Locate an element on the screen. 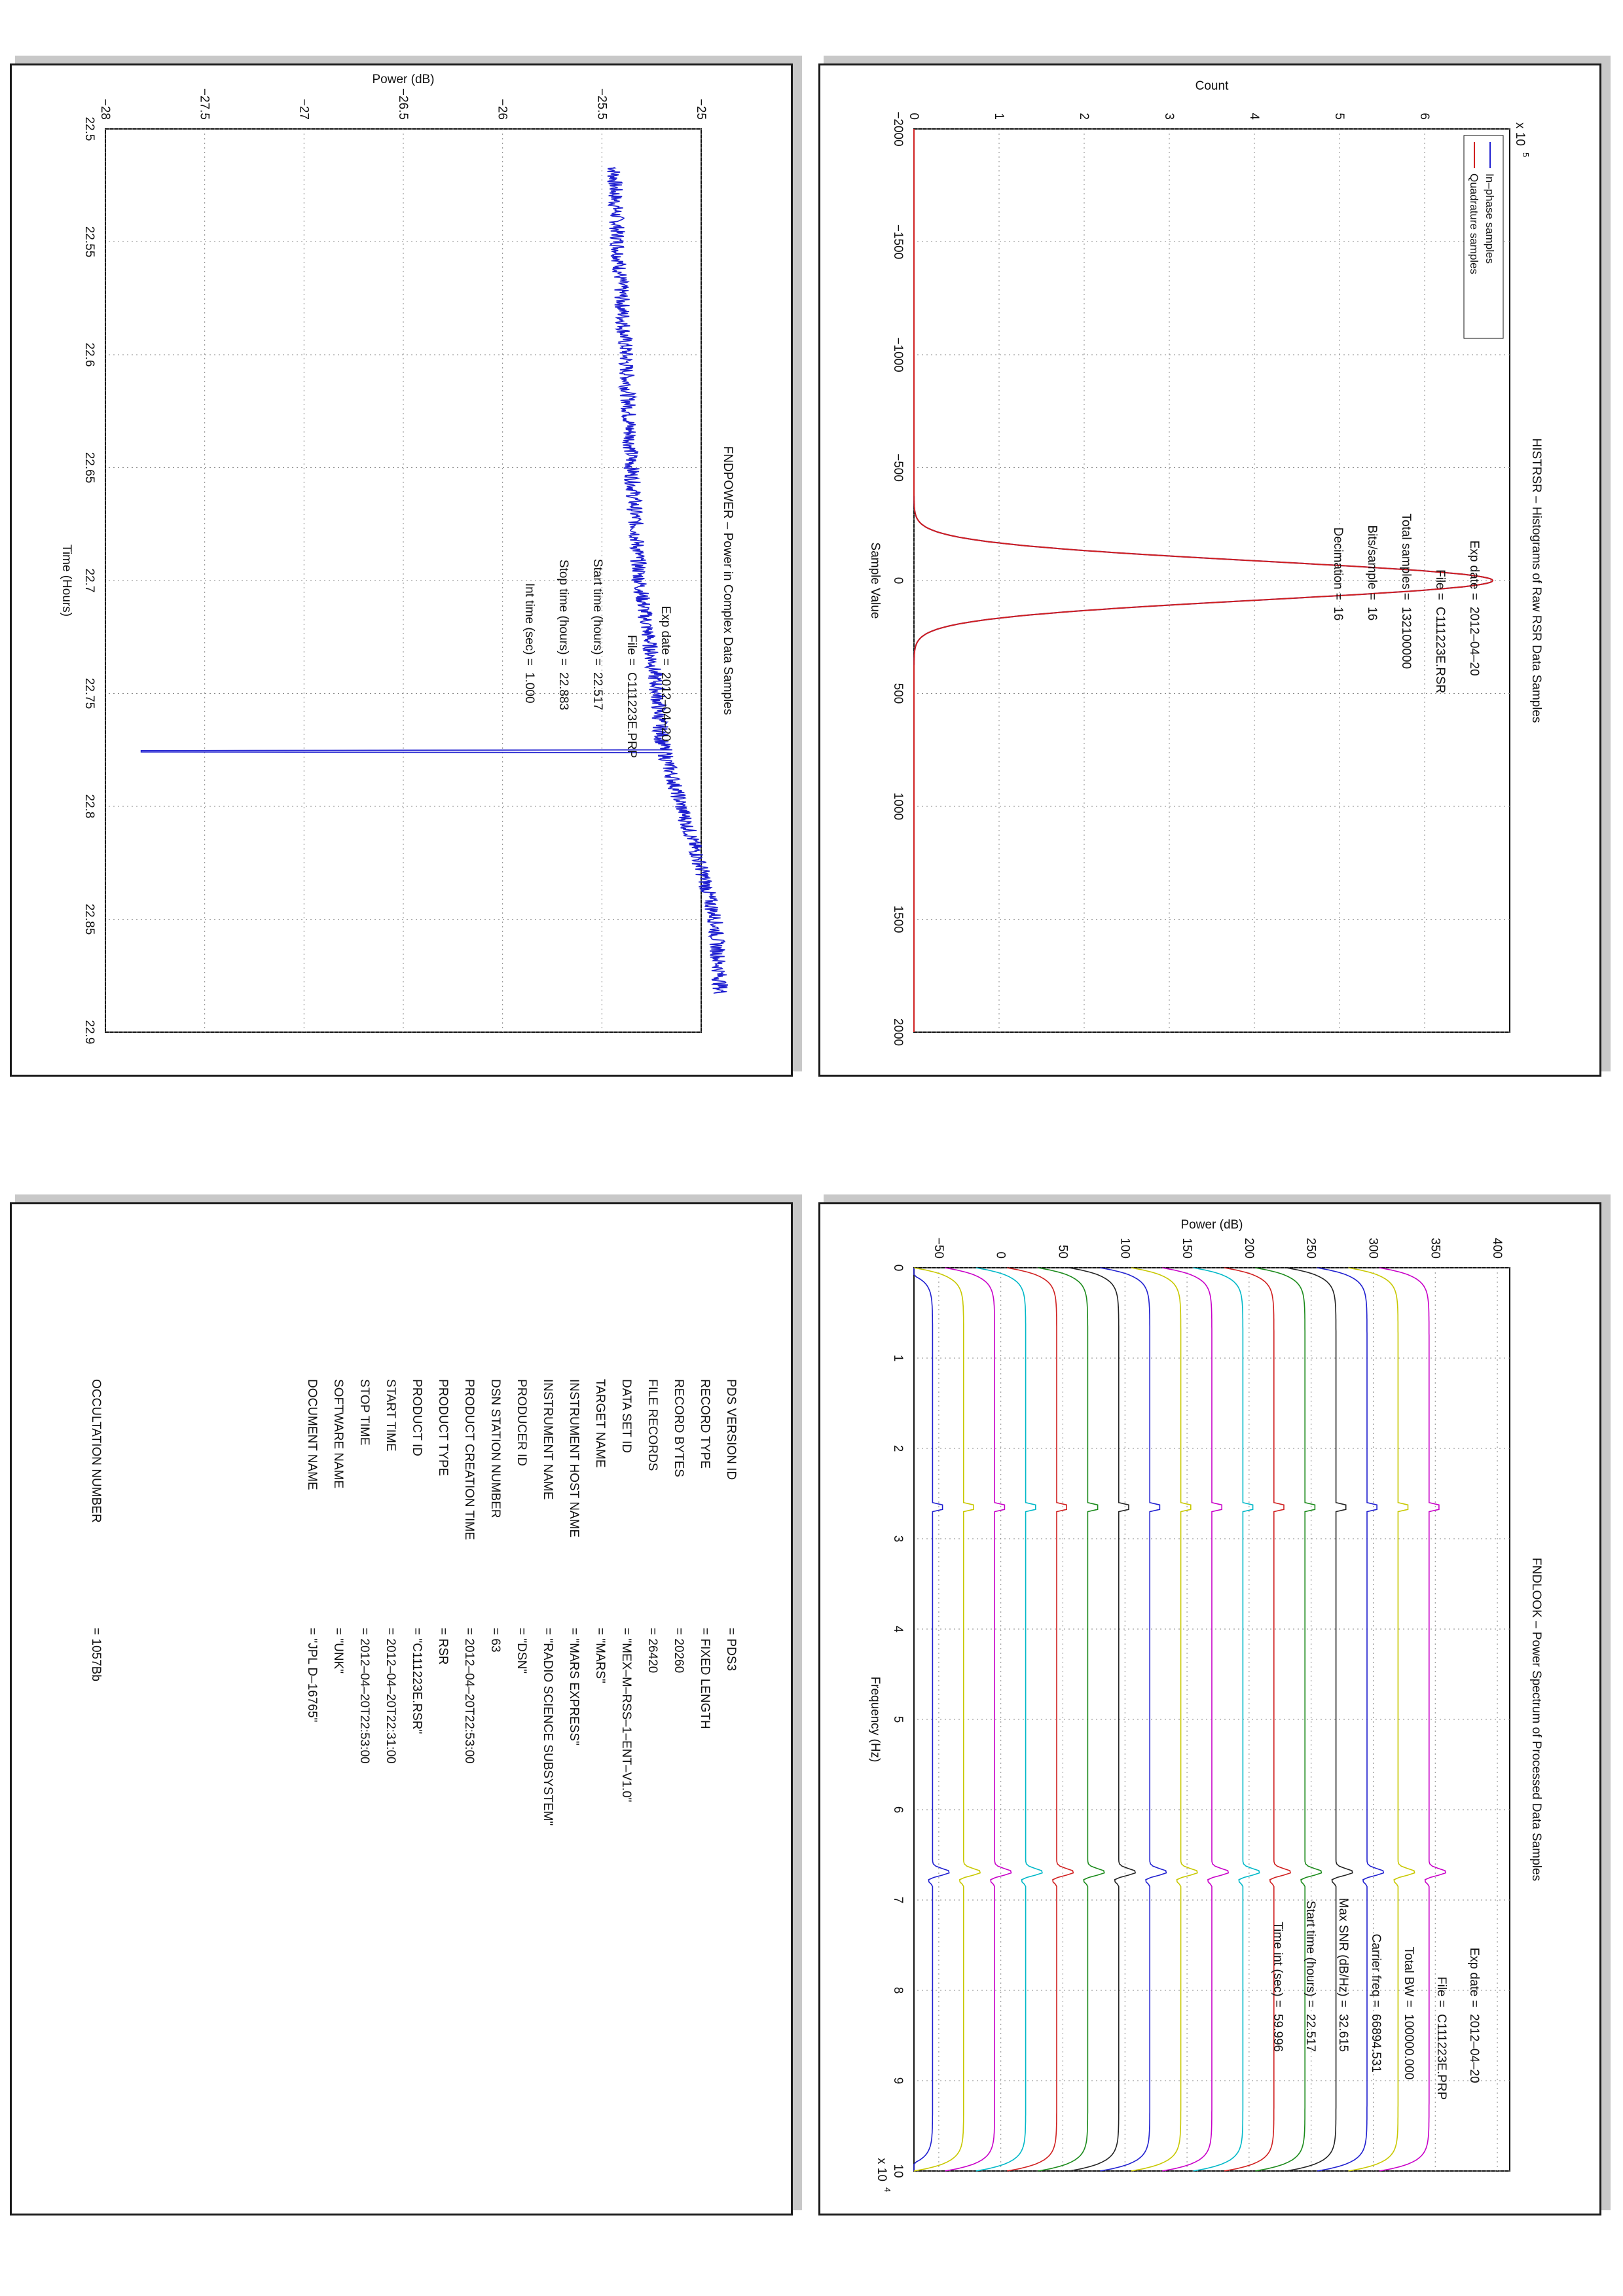 This screenshot has height=2296, width=1623. label-value: = RSR is located at coordinates (443, 1646).